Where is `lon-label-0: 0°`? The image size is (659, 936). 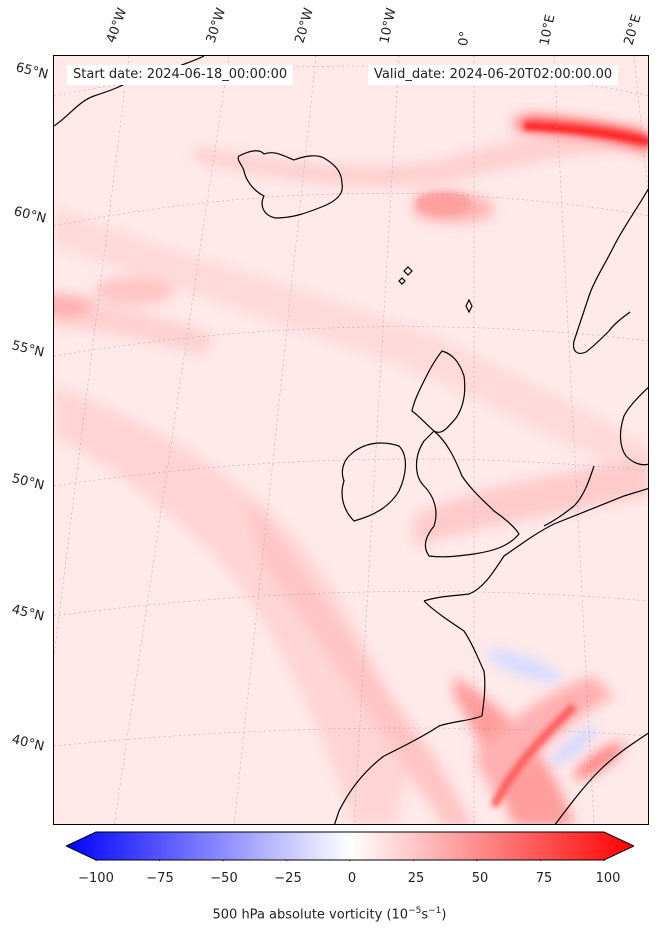 lon-label-0: 0° is located at coordinates (465, 38).